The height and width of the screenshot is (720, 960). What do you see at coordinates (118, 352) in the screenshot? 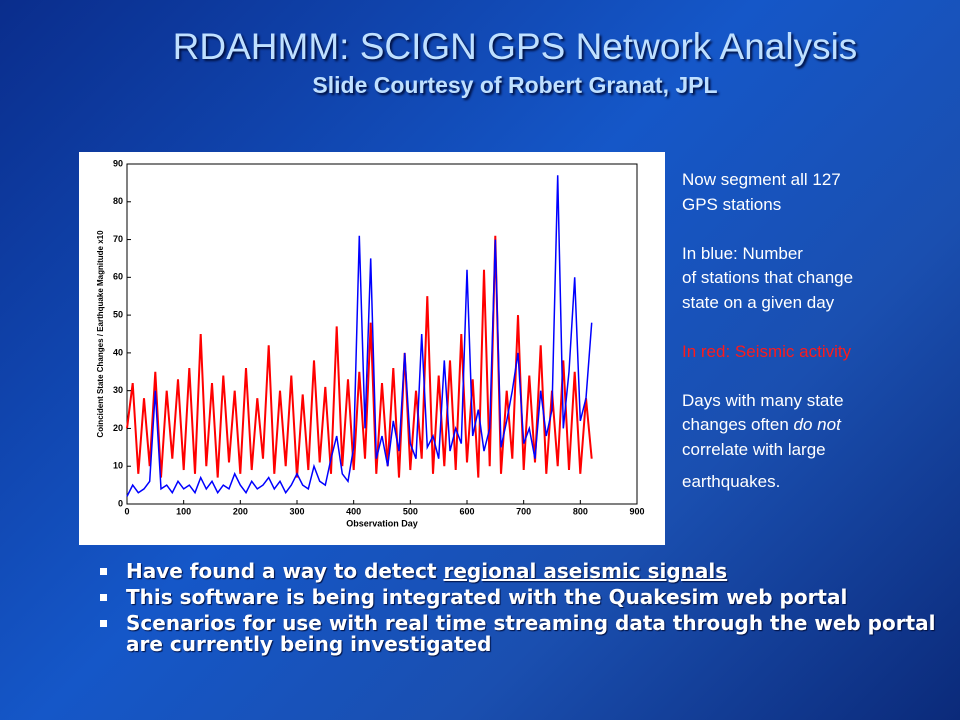
I see `y-tick-label: 40` at bounding box center [118, 352].